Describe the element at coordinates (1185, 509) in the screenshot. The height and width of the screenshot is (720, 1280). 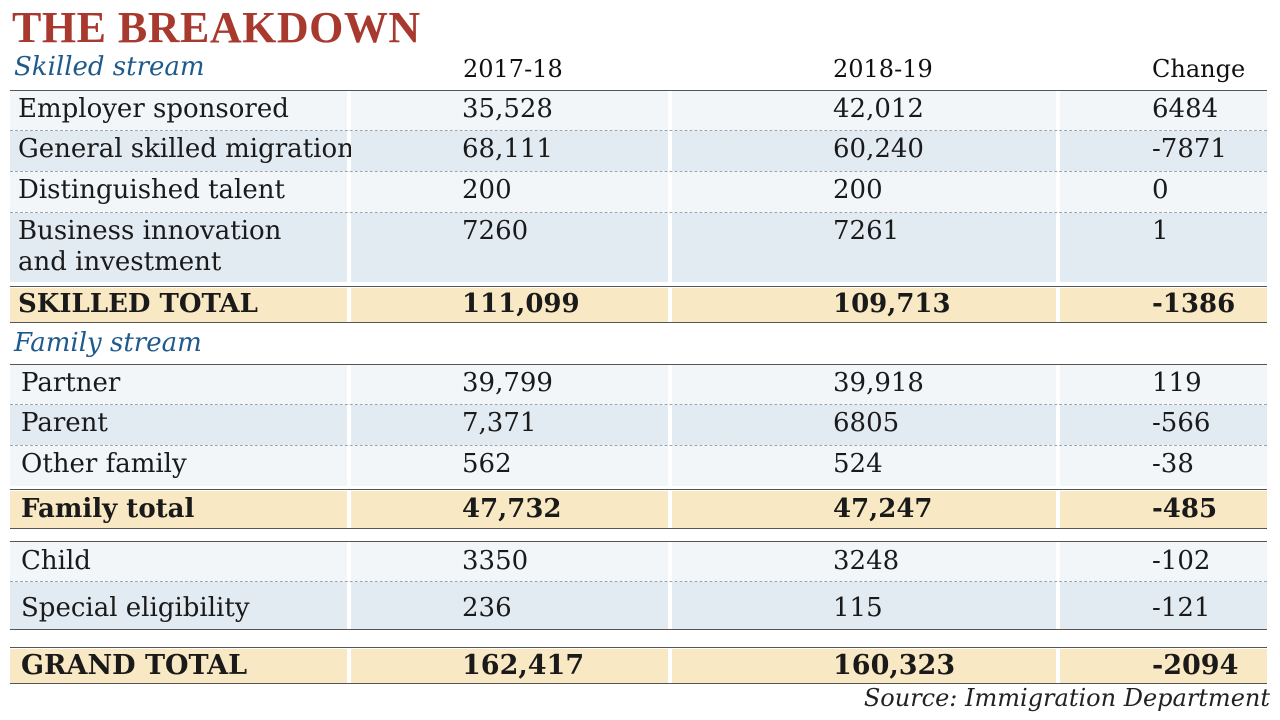
I see `total-change: -485` at that location.